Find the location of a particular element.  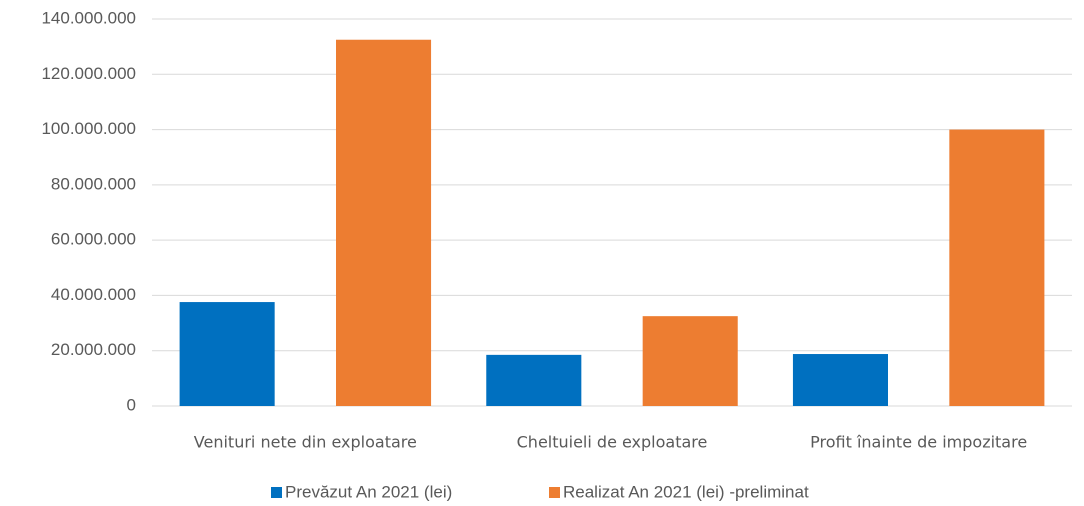

y-tick-label: 80.000.000 is located at coordinates (93, 183).